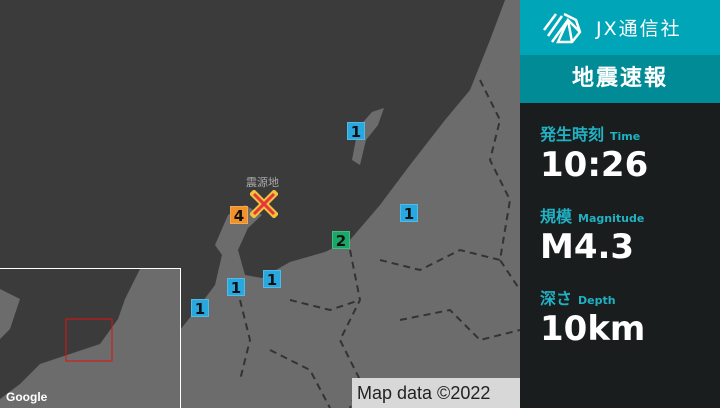 This screenshot has width=720, height=408. I want to click on depth-label: 深さ, so click(556, 298).